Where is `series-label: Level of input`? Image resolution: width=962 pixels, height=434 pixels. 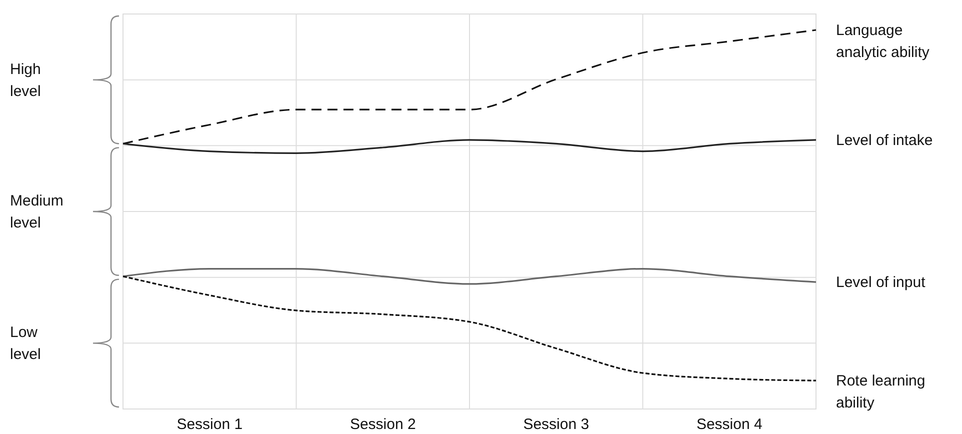
series-label: Level of input is located at coordinates (881, 283).